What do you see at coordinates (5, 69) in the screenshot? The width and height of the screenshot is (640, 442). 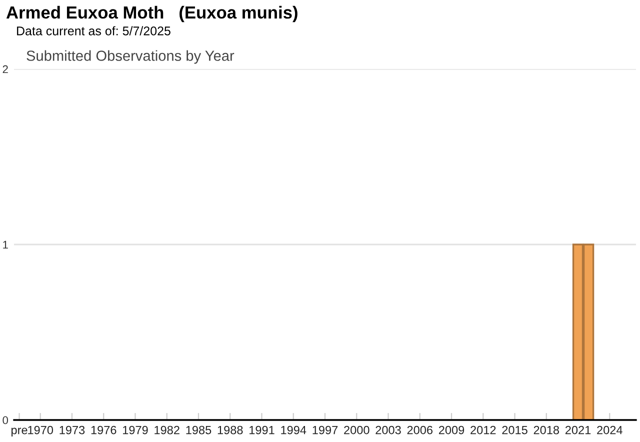 I see `y-tick-label: 2` at bounding box center [5, 69].